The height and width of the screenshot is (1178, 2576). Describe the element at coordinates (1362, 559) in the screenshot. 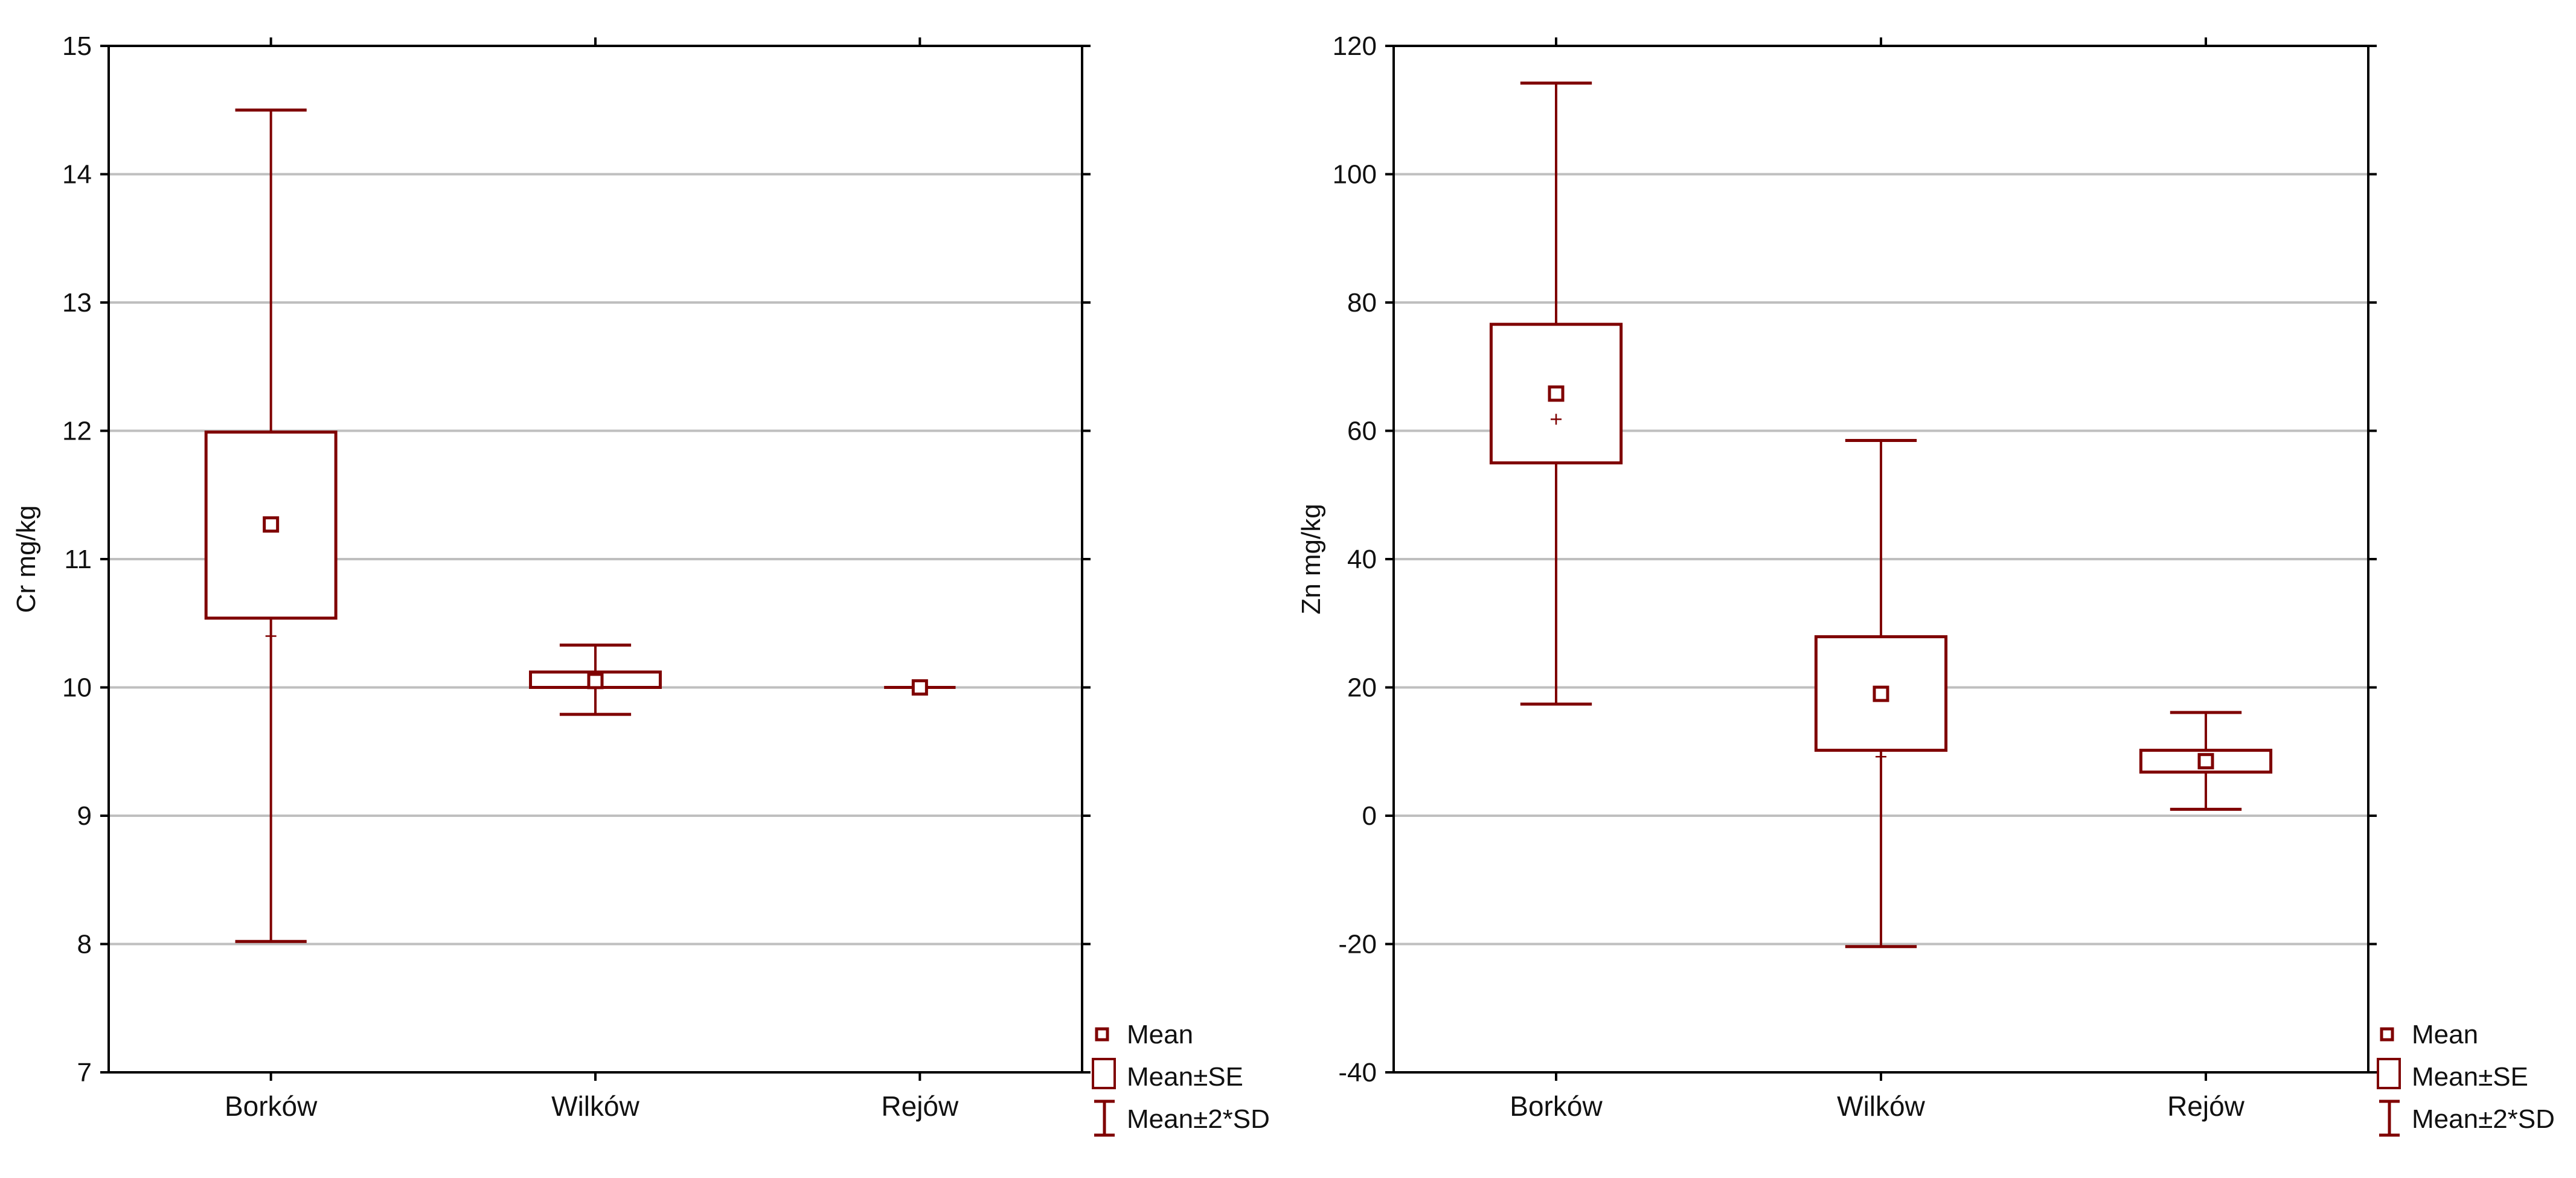

I see `y-tick-label: 40` at that location.